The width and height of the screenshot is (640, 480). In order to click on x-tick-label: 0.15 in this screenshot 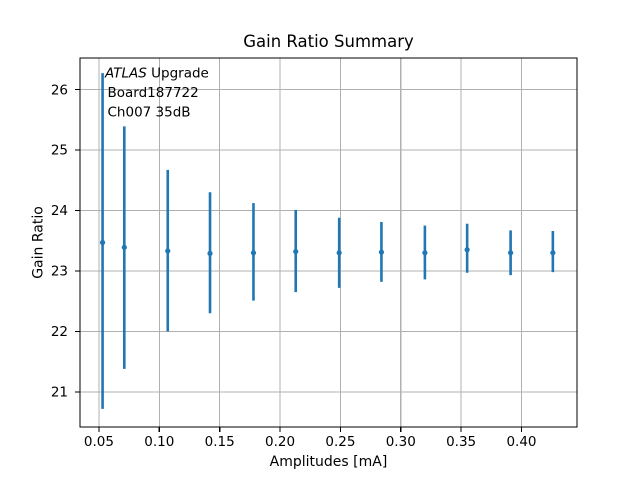, I will do `click(220, 442)`.